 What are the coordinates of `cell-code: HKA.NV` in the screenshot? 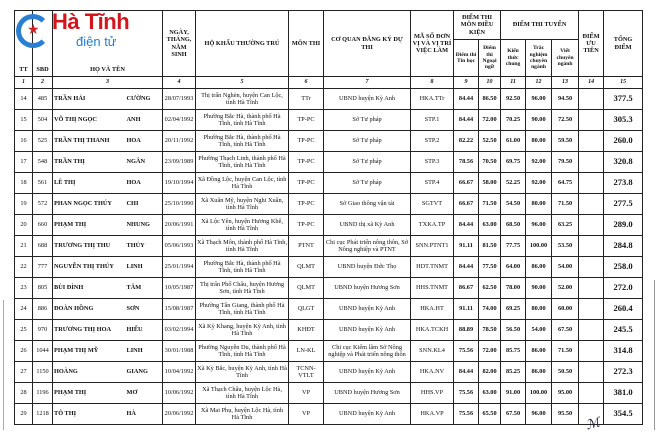 It's located at (432, 372).